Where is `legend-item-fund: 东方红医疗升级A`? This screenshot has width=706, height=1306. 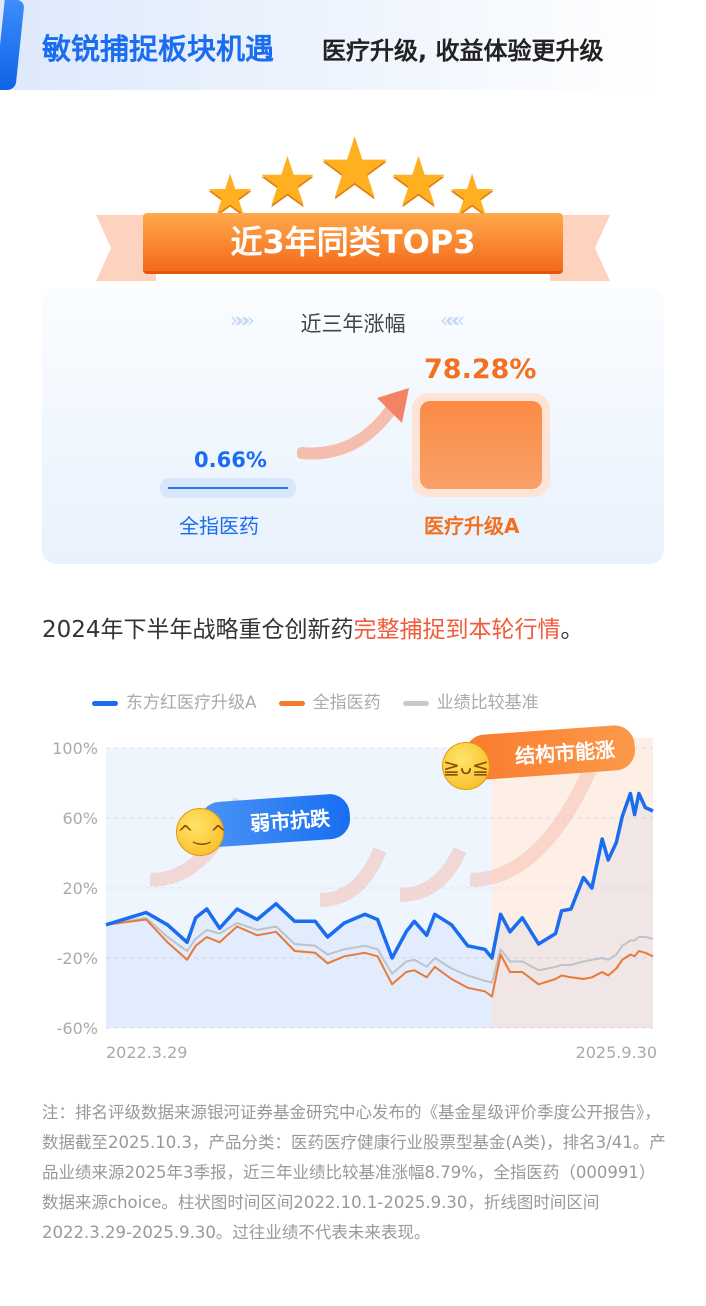
legend-item-fund: 东方红医疗升级A is located at coordinates (174, 700).